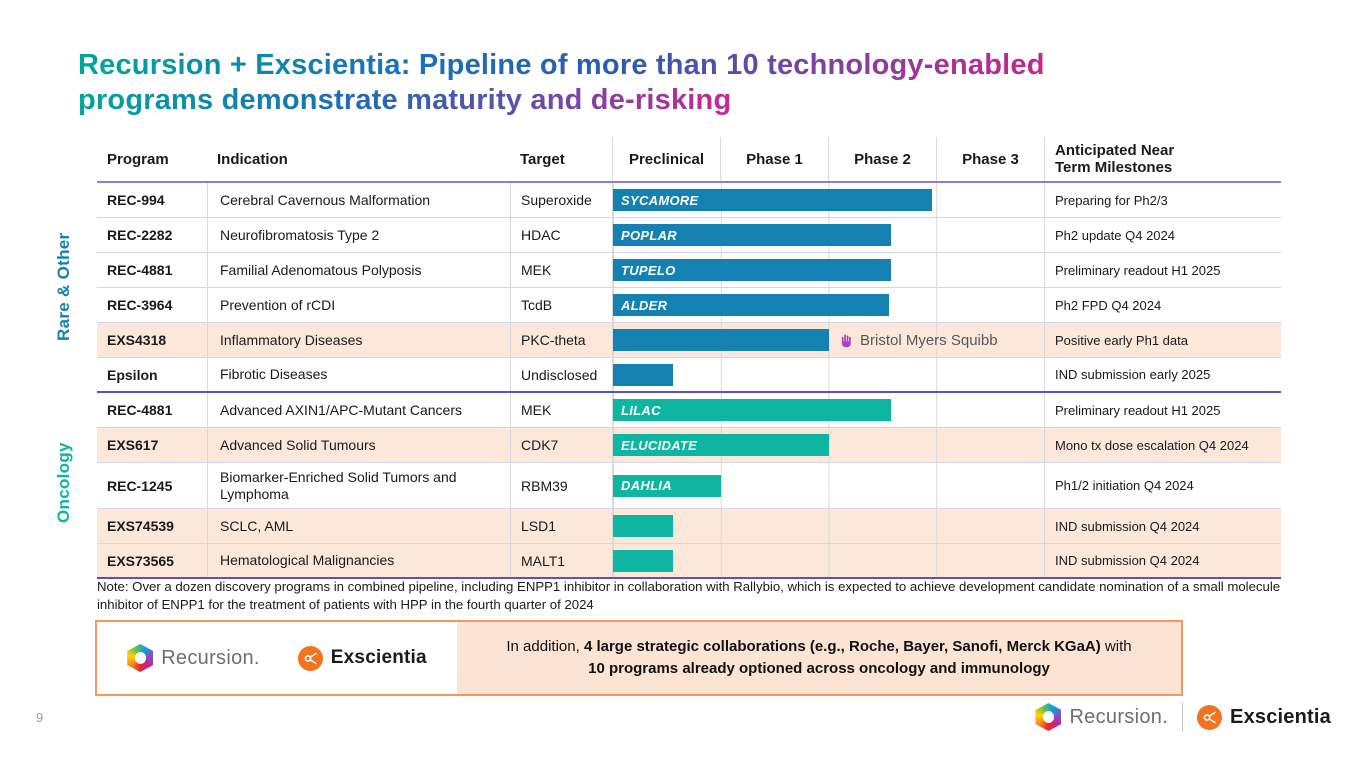 Image resolution: width=1365 pixels, height=768 pixels. What do you see at coordinates (561, 340) in the screenshot?
I see `target-cell: PKC-theta` at bounding box center [561, 340].